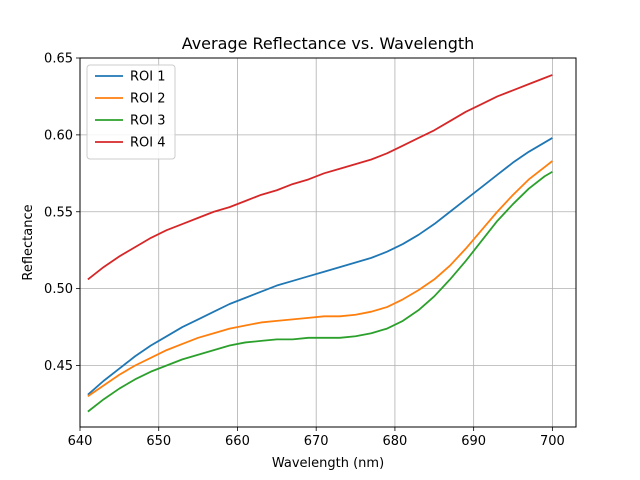 Image resolution: width=640 pixels, height=480 pixels. What do you see at coordinates (158, 441) in the screenshot?
I see `x-tick-label: 650` at bounding box center [158, 441].